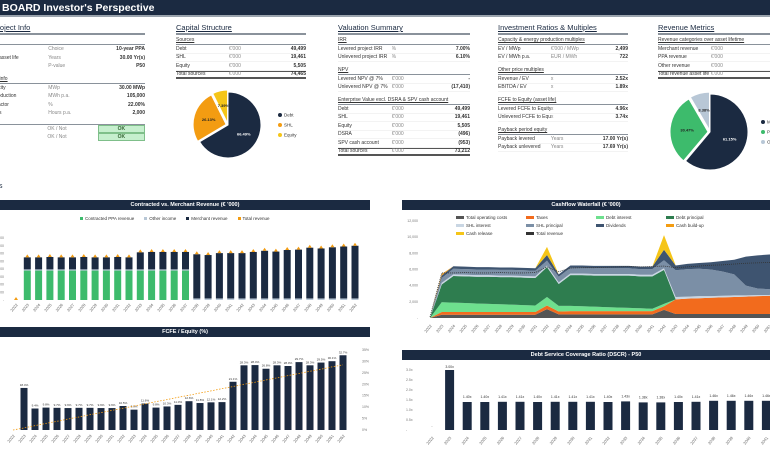  What do you see at coordinates (625, 396) in the screenshot?
I see `bar-data-label: 1.43x` at bounding box center [625, 396].